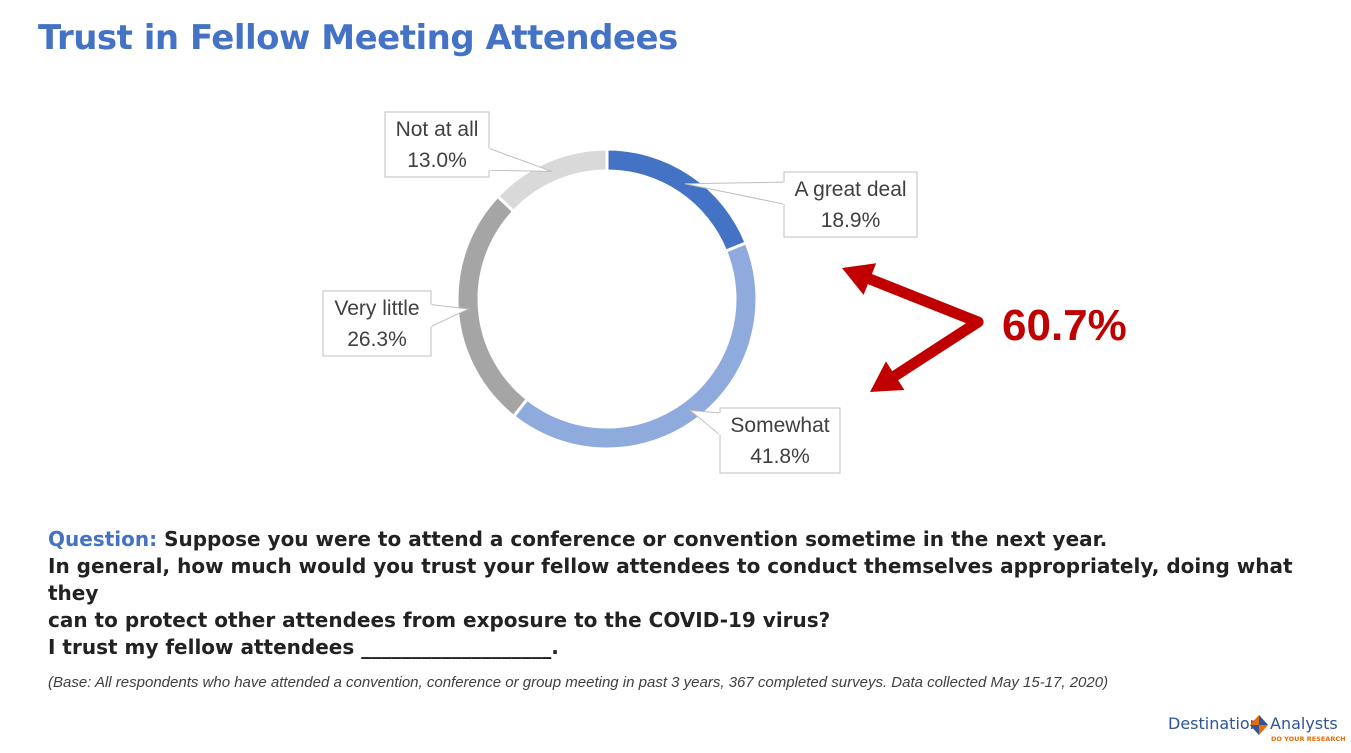  I want to click on logo-word-destination: Destination, so click(1214, 723).